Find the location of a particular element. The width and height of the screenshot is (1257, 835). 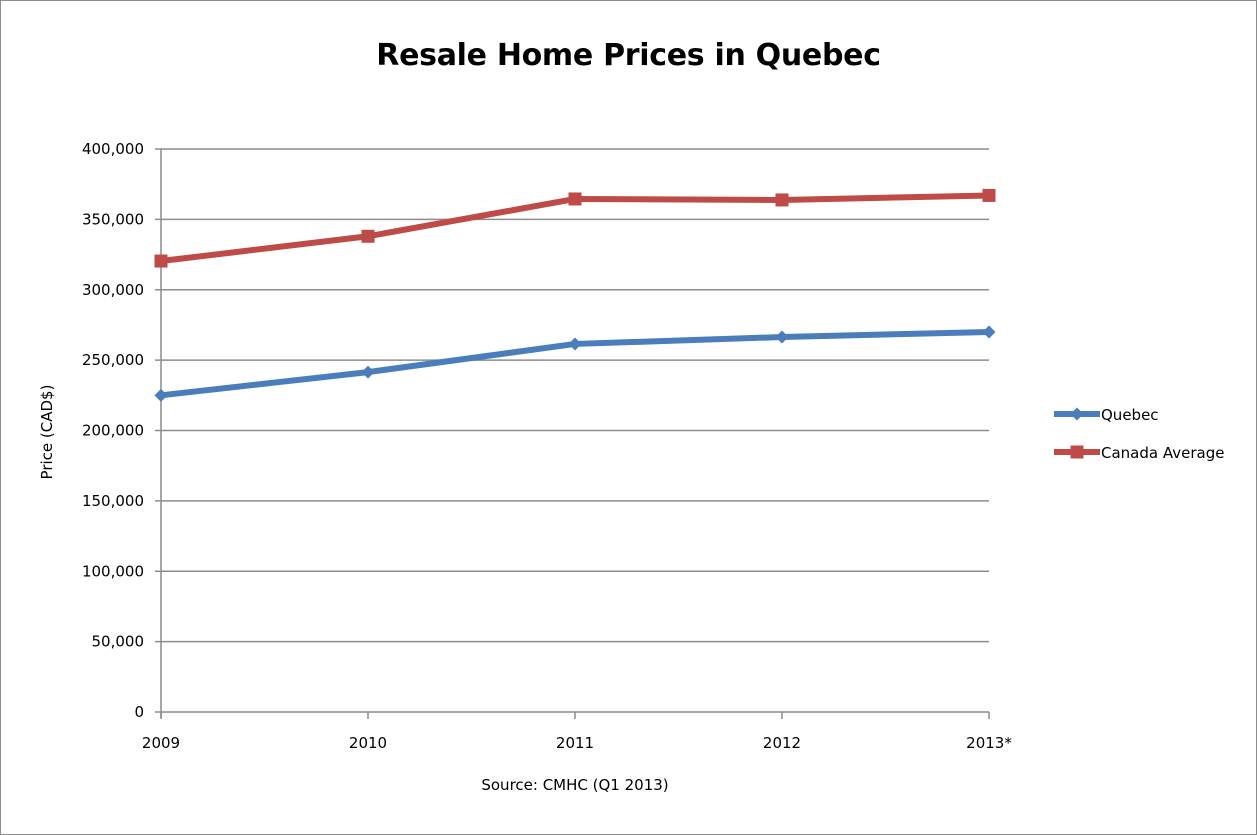

y-tick-label: 0 is located at coordinates (139, 712).